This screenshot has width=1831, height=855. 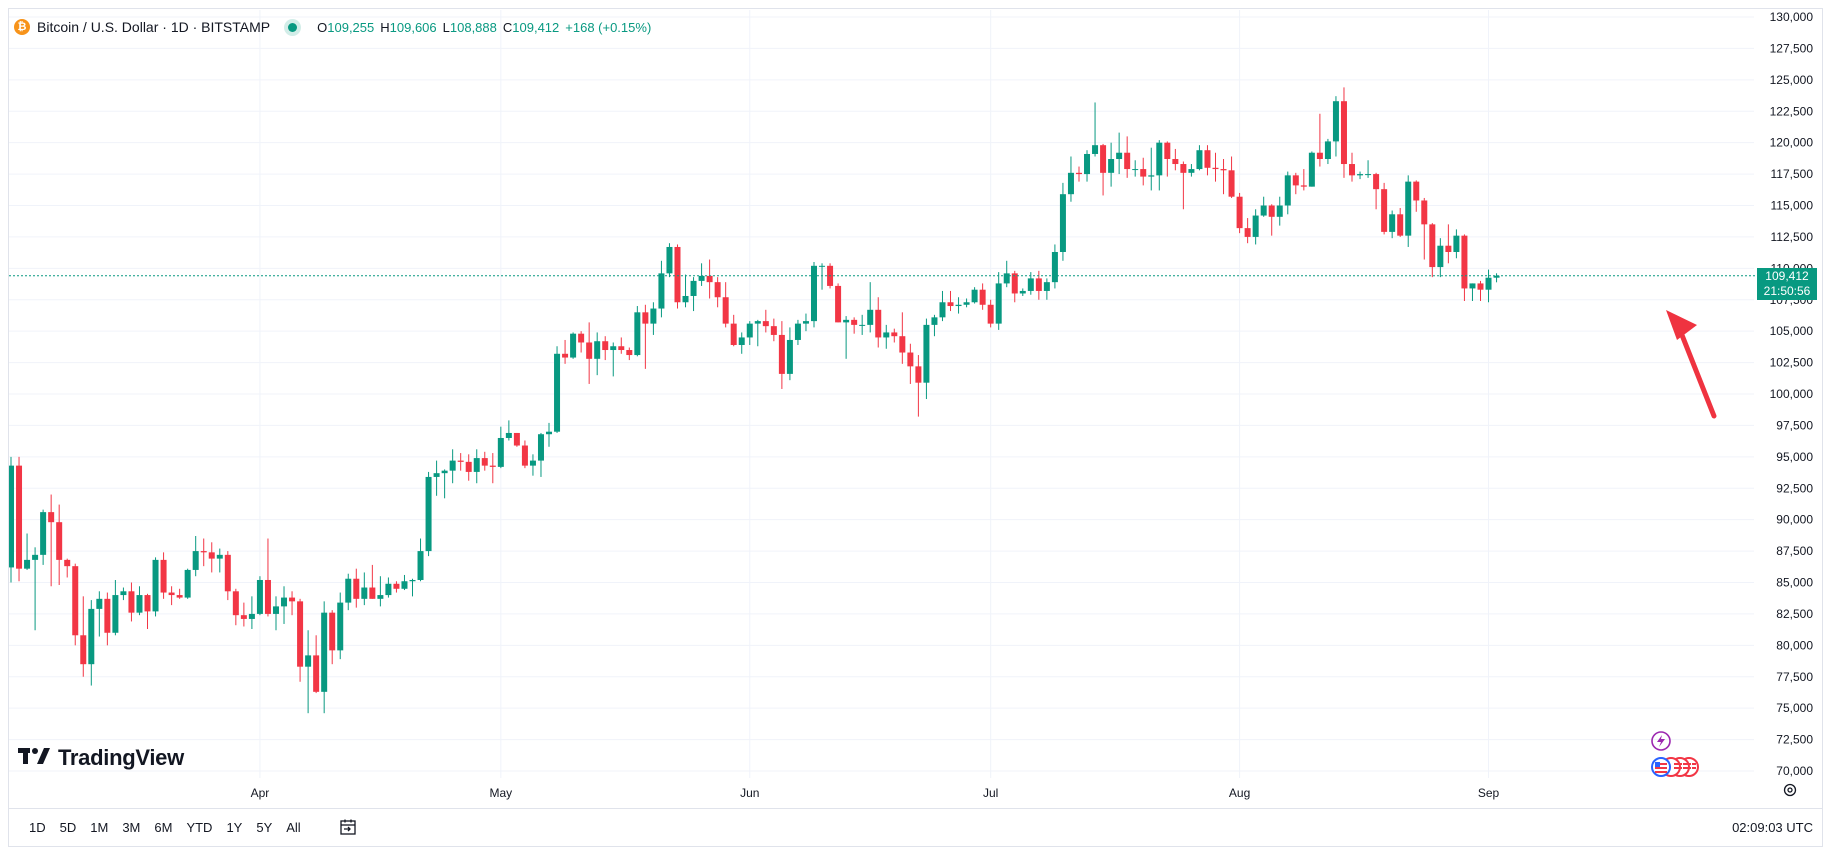 What do you see at coordinates (1794, 677) in the screenshot?
I see `price-tick-label: 77,500` at bounding box center [1794, 677].